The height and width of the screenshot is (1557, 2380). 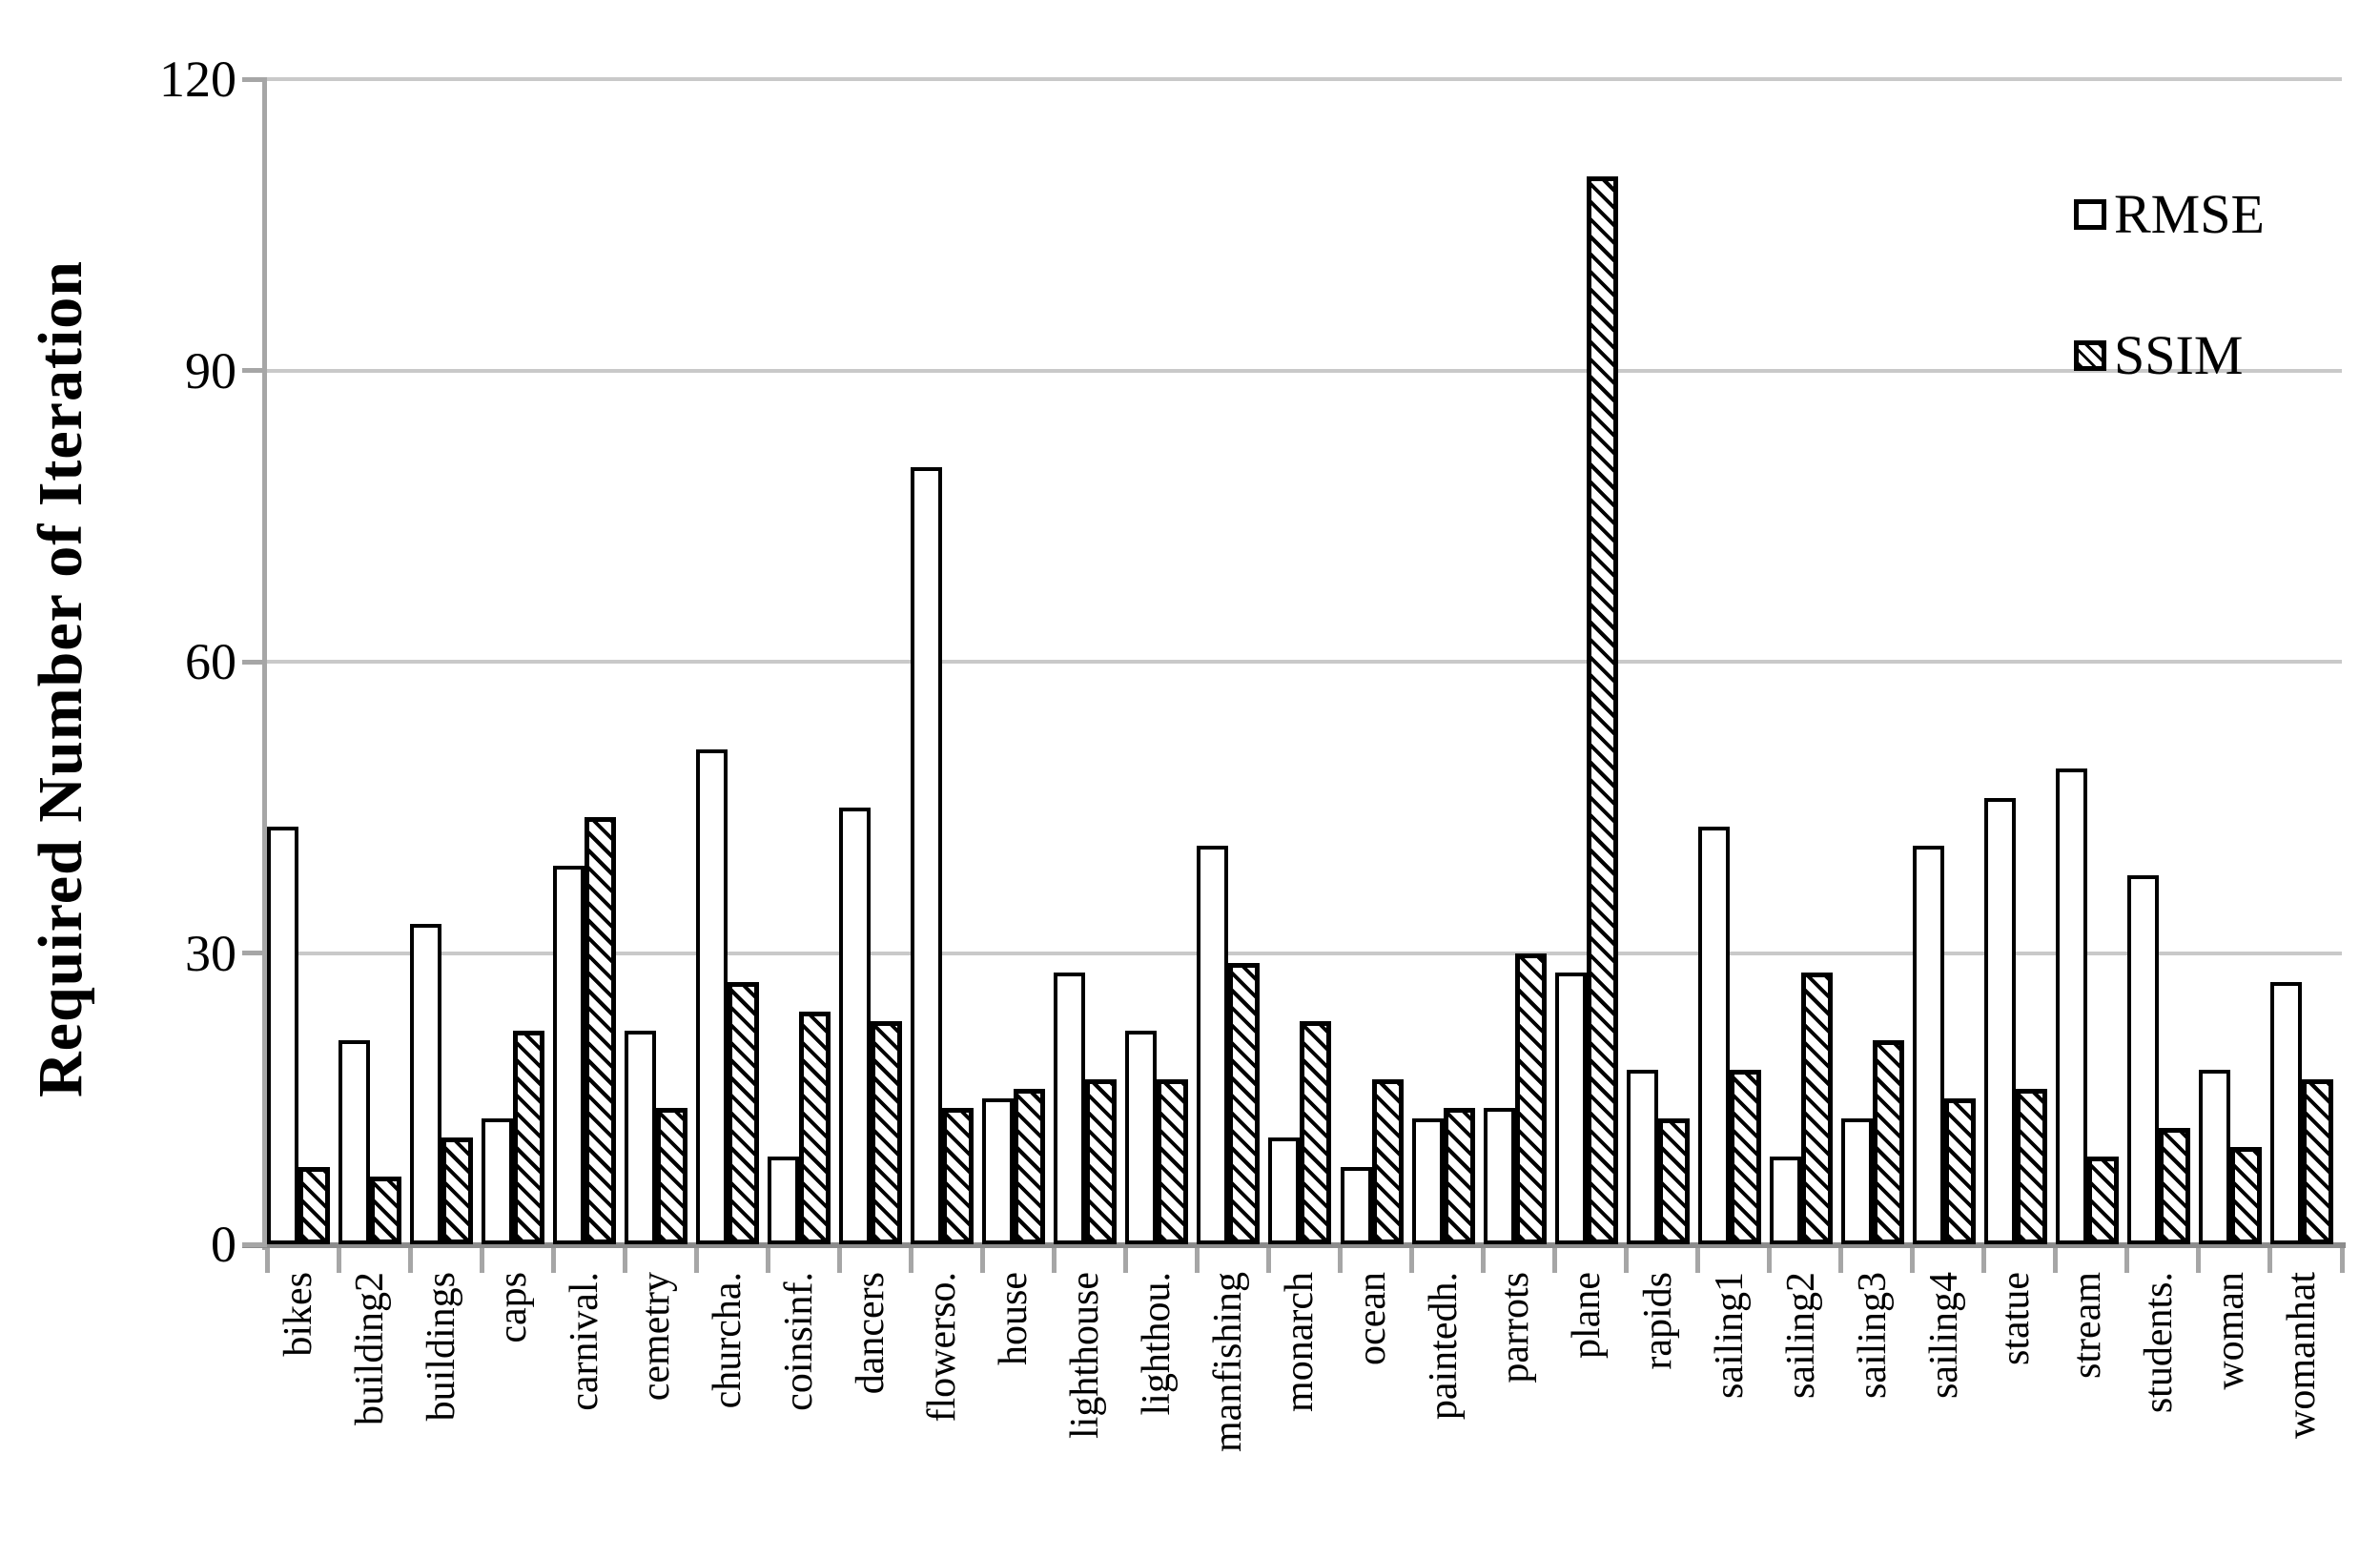 I want to click on y-axis-title: Required Number of Iteration, so click(x=61, y=678).